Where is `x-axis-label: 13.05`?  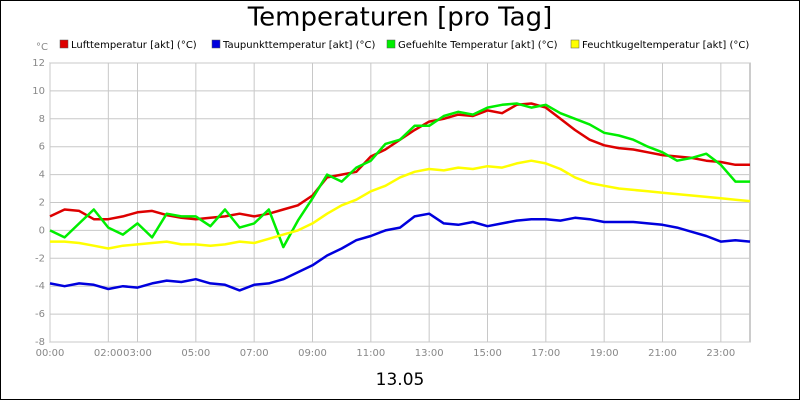
x-axis-label: 13.05 is located at coordinates (400, 380).